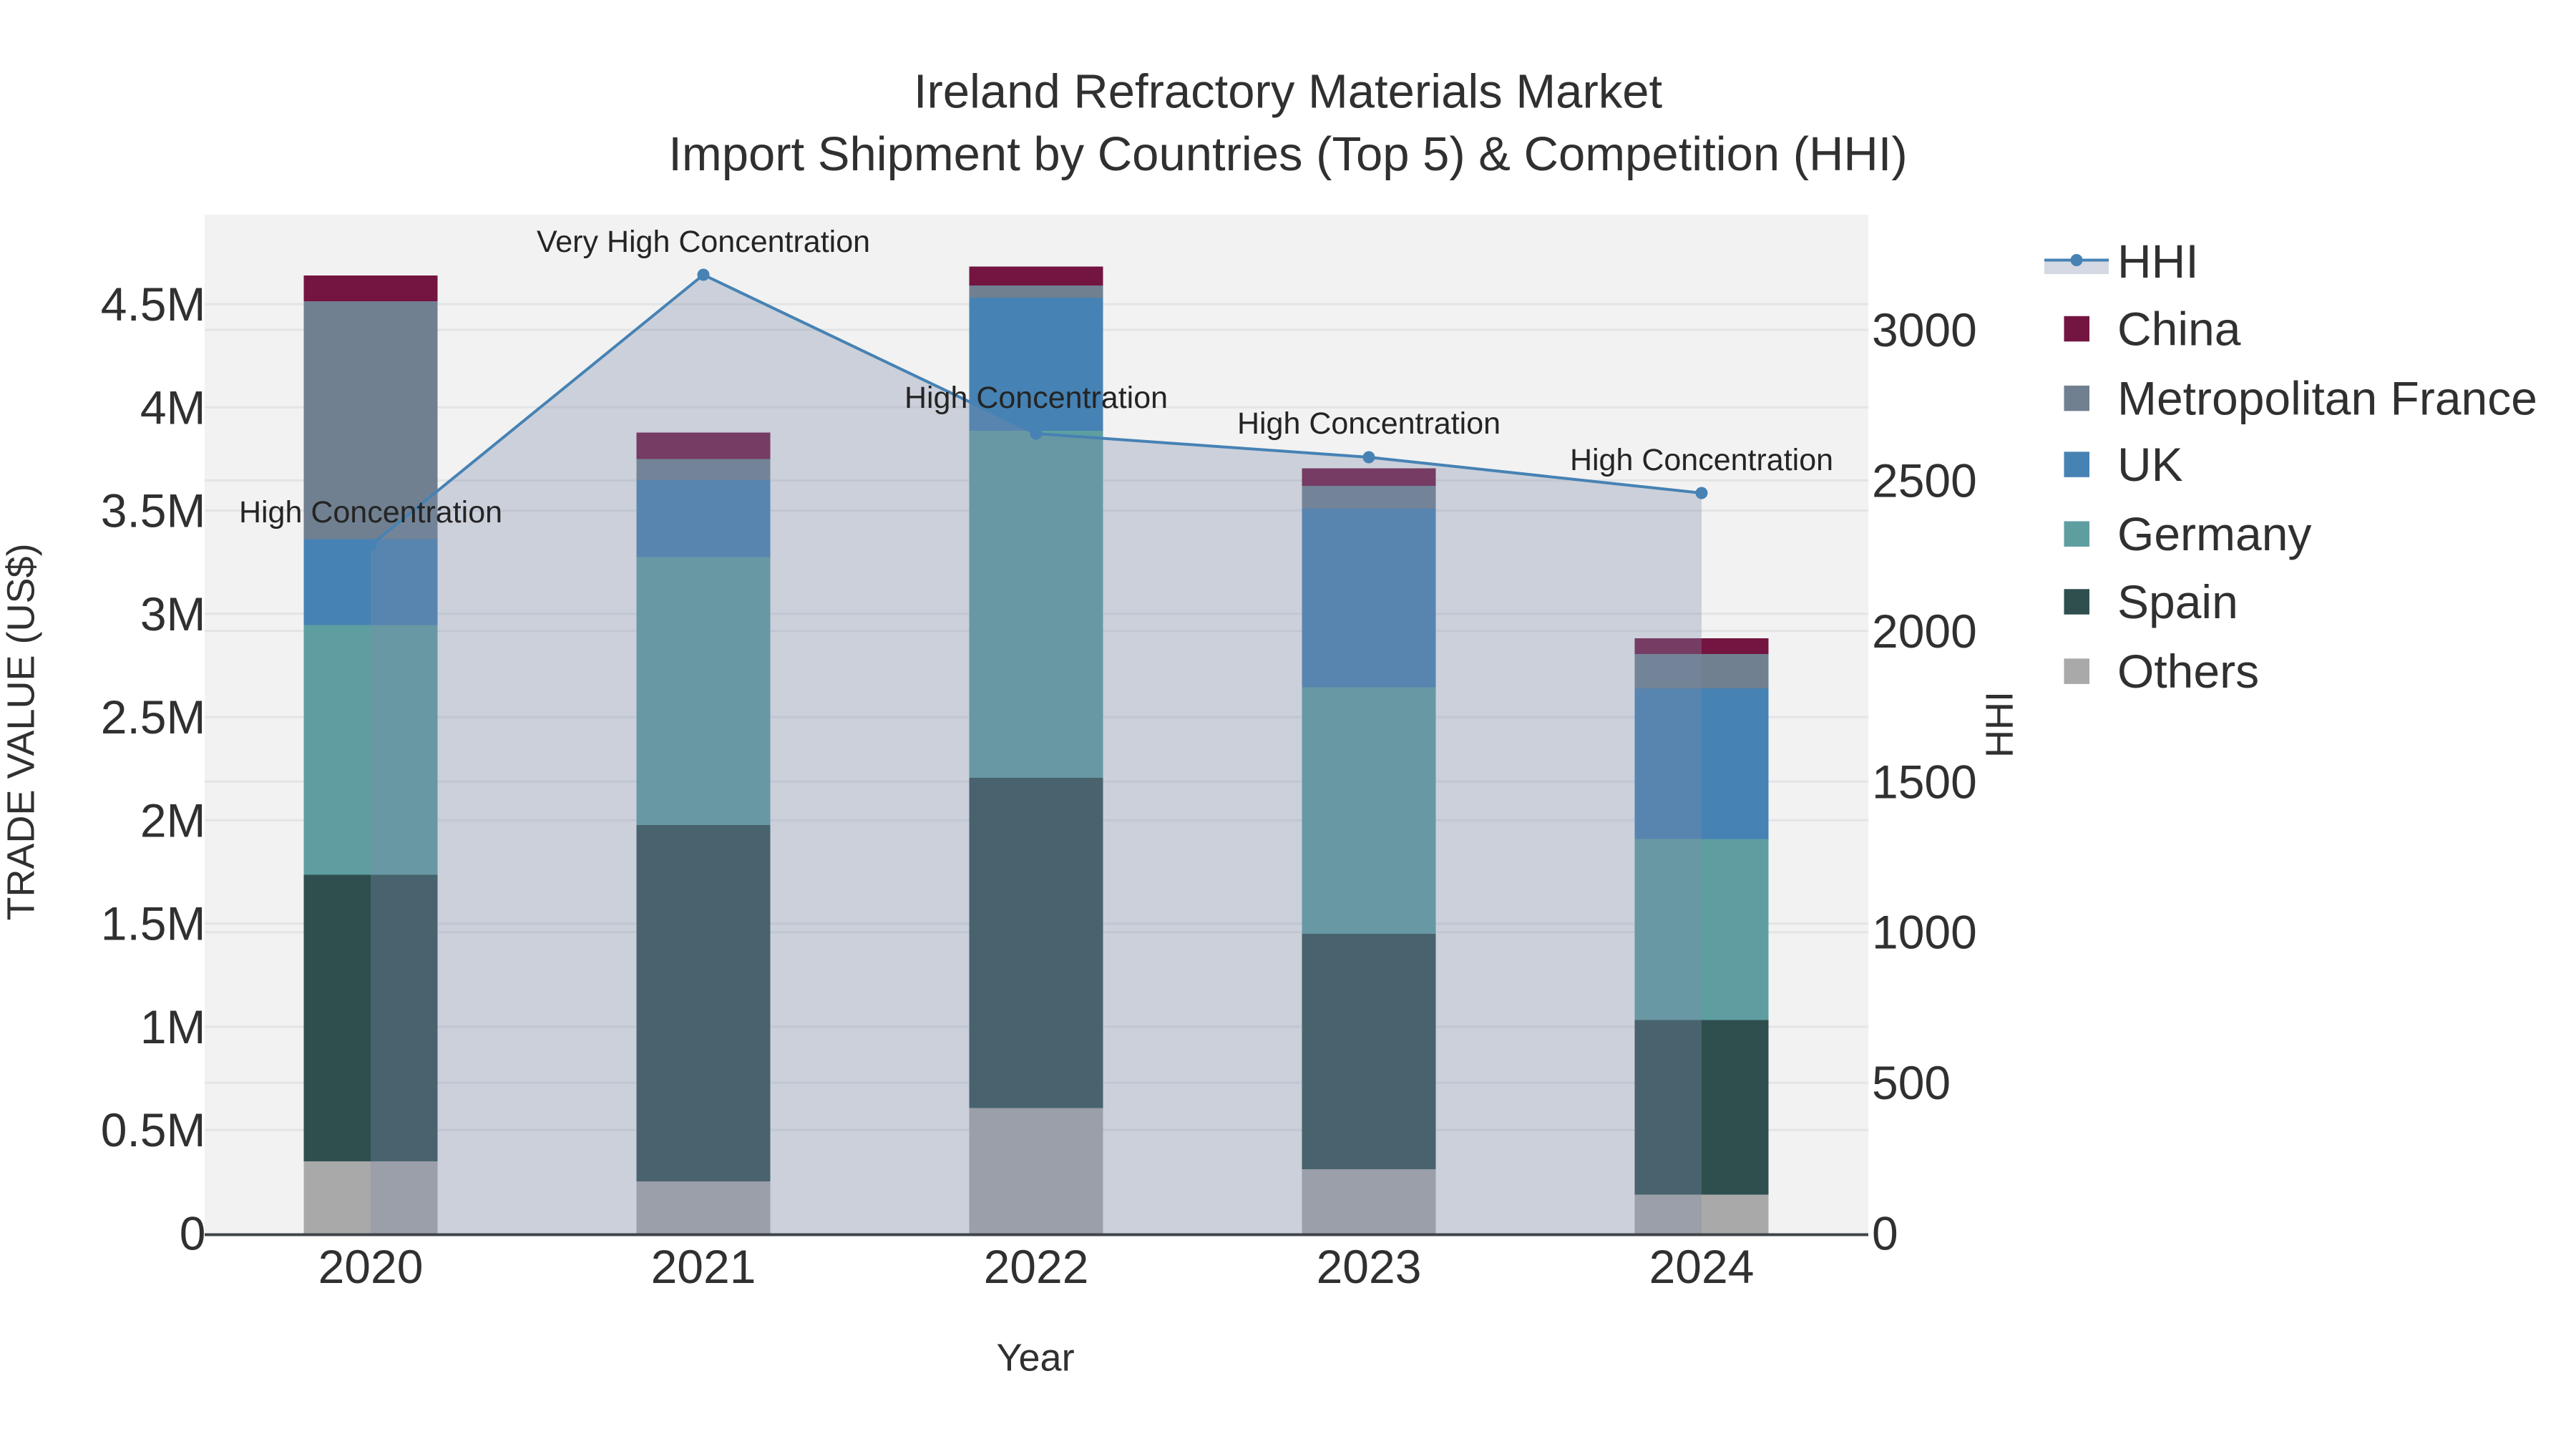 The height and width of the screenshot is (1449, 2576). I want to click on svg-text: 2022, so click(1036, 1266).